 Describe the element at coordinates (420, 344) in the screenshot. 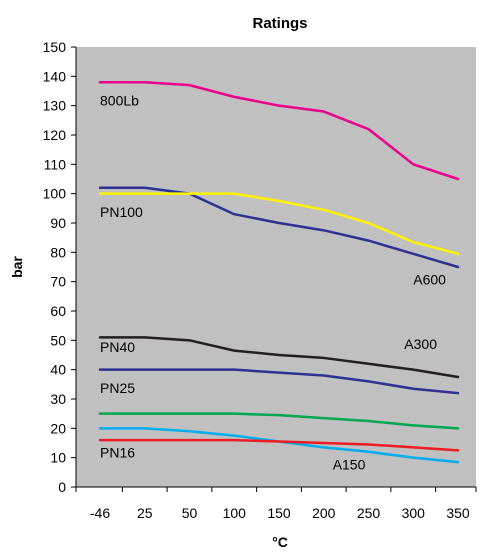

I see `series-annotation-a300: A300` at that location.